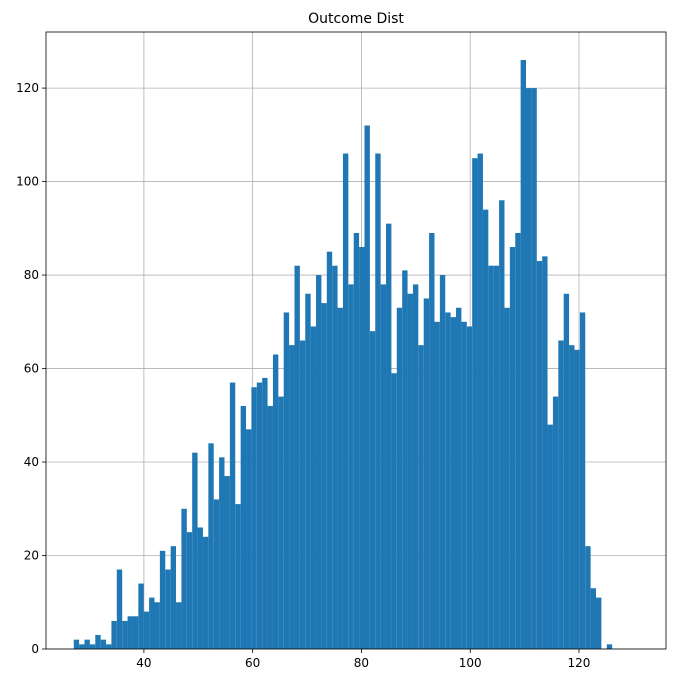 Image resolution: width=676 pixels, height=682 pixels. Describe the element at coordinates (31, 462) in the screenshot. I see `y-tick-label: 40` at that location.